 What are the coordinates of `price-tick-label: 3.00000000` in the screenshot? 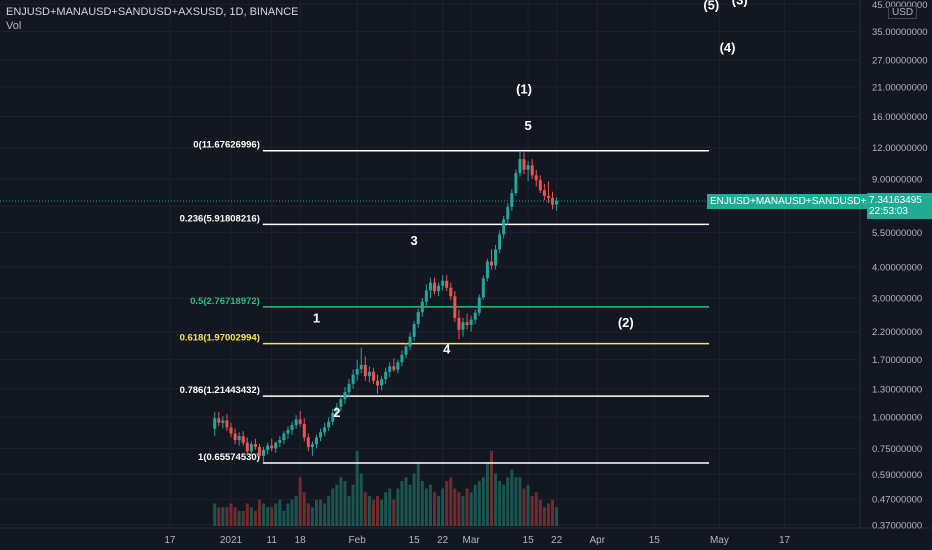 It's located at (897, 299).